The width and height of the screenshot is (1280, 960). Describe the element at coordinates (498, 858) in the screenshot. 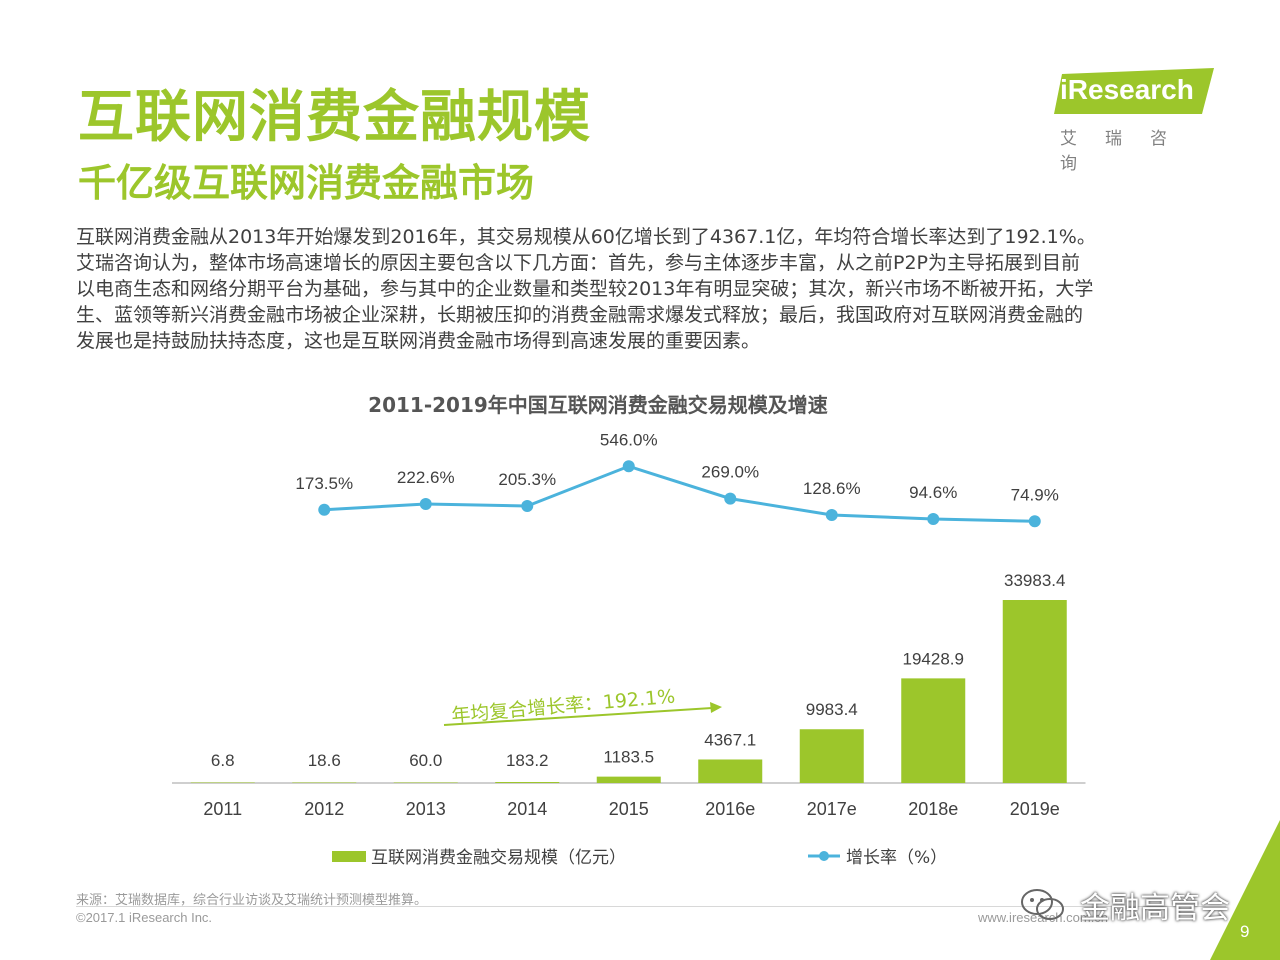

I see `legend-bar-label: 互联网消费金融交易规模（亿元）` at that location.